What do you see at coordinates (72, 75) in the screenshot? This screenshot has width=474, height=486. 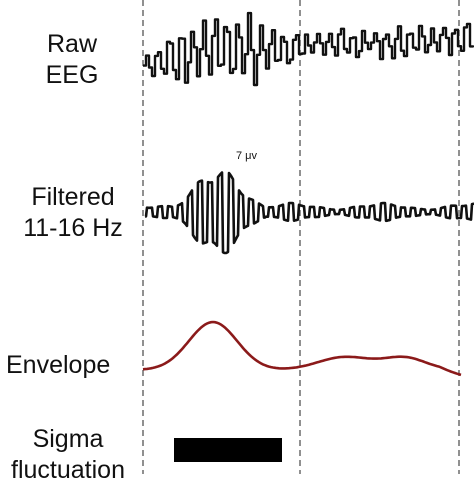 I see `raw-label-line-2: EEG` at bounding box center [72, 75].